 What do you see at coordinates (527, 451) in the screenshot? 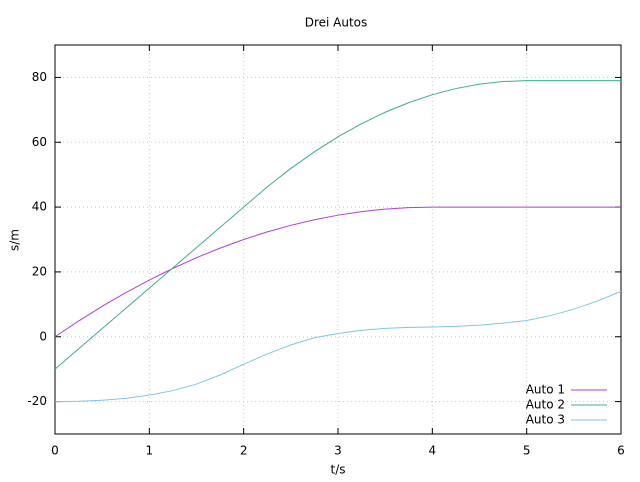
I see `x-tick-label: 5` at bounding box center [527, 451].